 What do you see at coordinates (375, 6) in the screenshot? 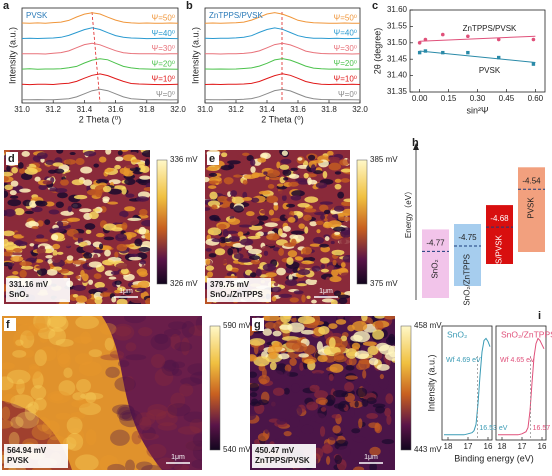
I see `panel-letter: c` at bounding box center [375, 6].